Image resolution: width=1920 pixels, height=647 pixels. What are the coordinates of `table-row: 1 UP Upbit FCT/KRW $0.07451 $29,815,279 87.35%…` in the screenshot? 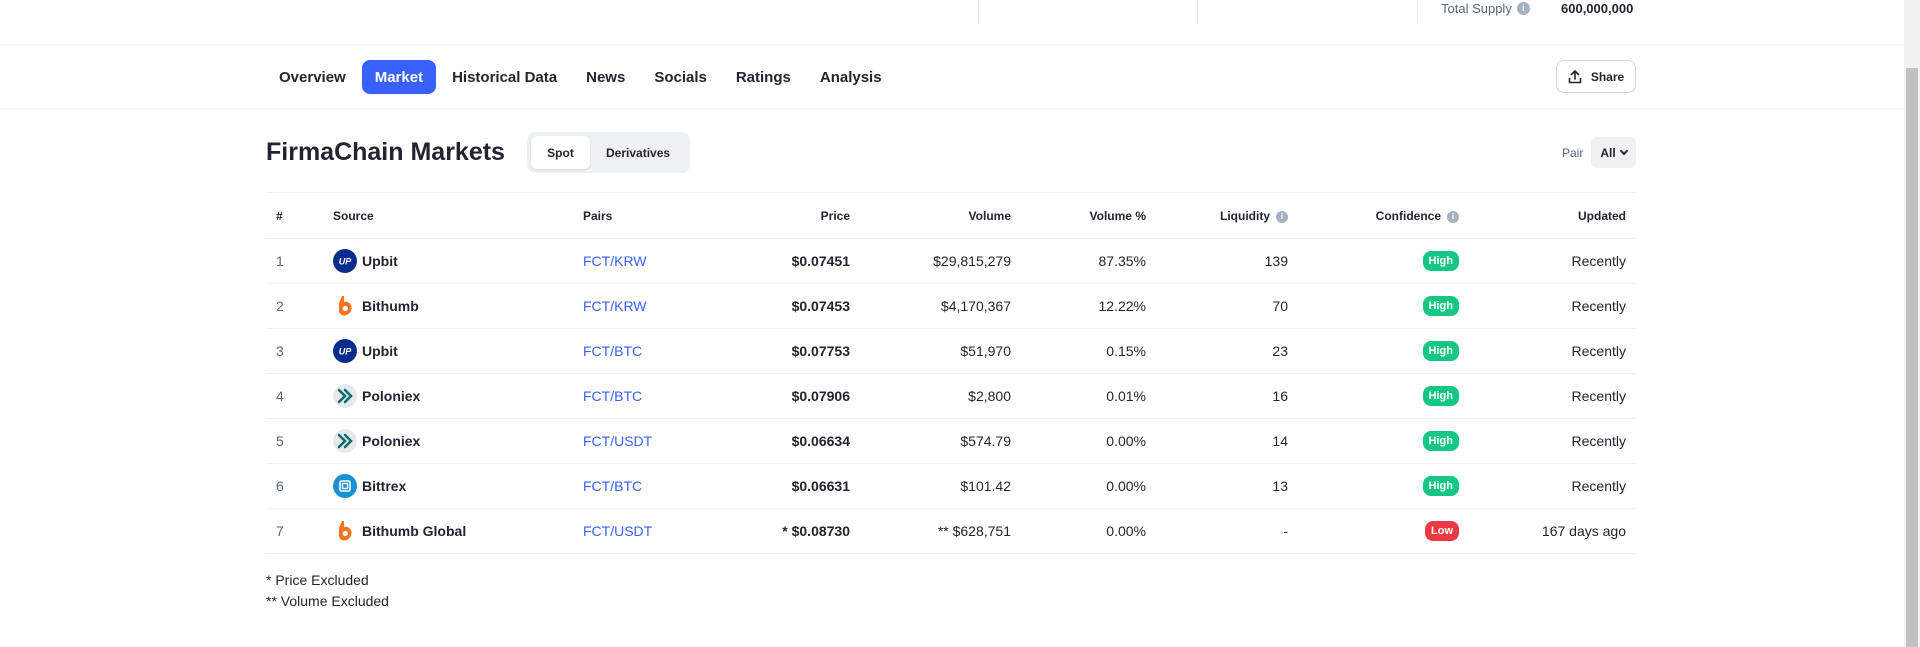 It's located at (951, 261).